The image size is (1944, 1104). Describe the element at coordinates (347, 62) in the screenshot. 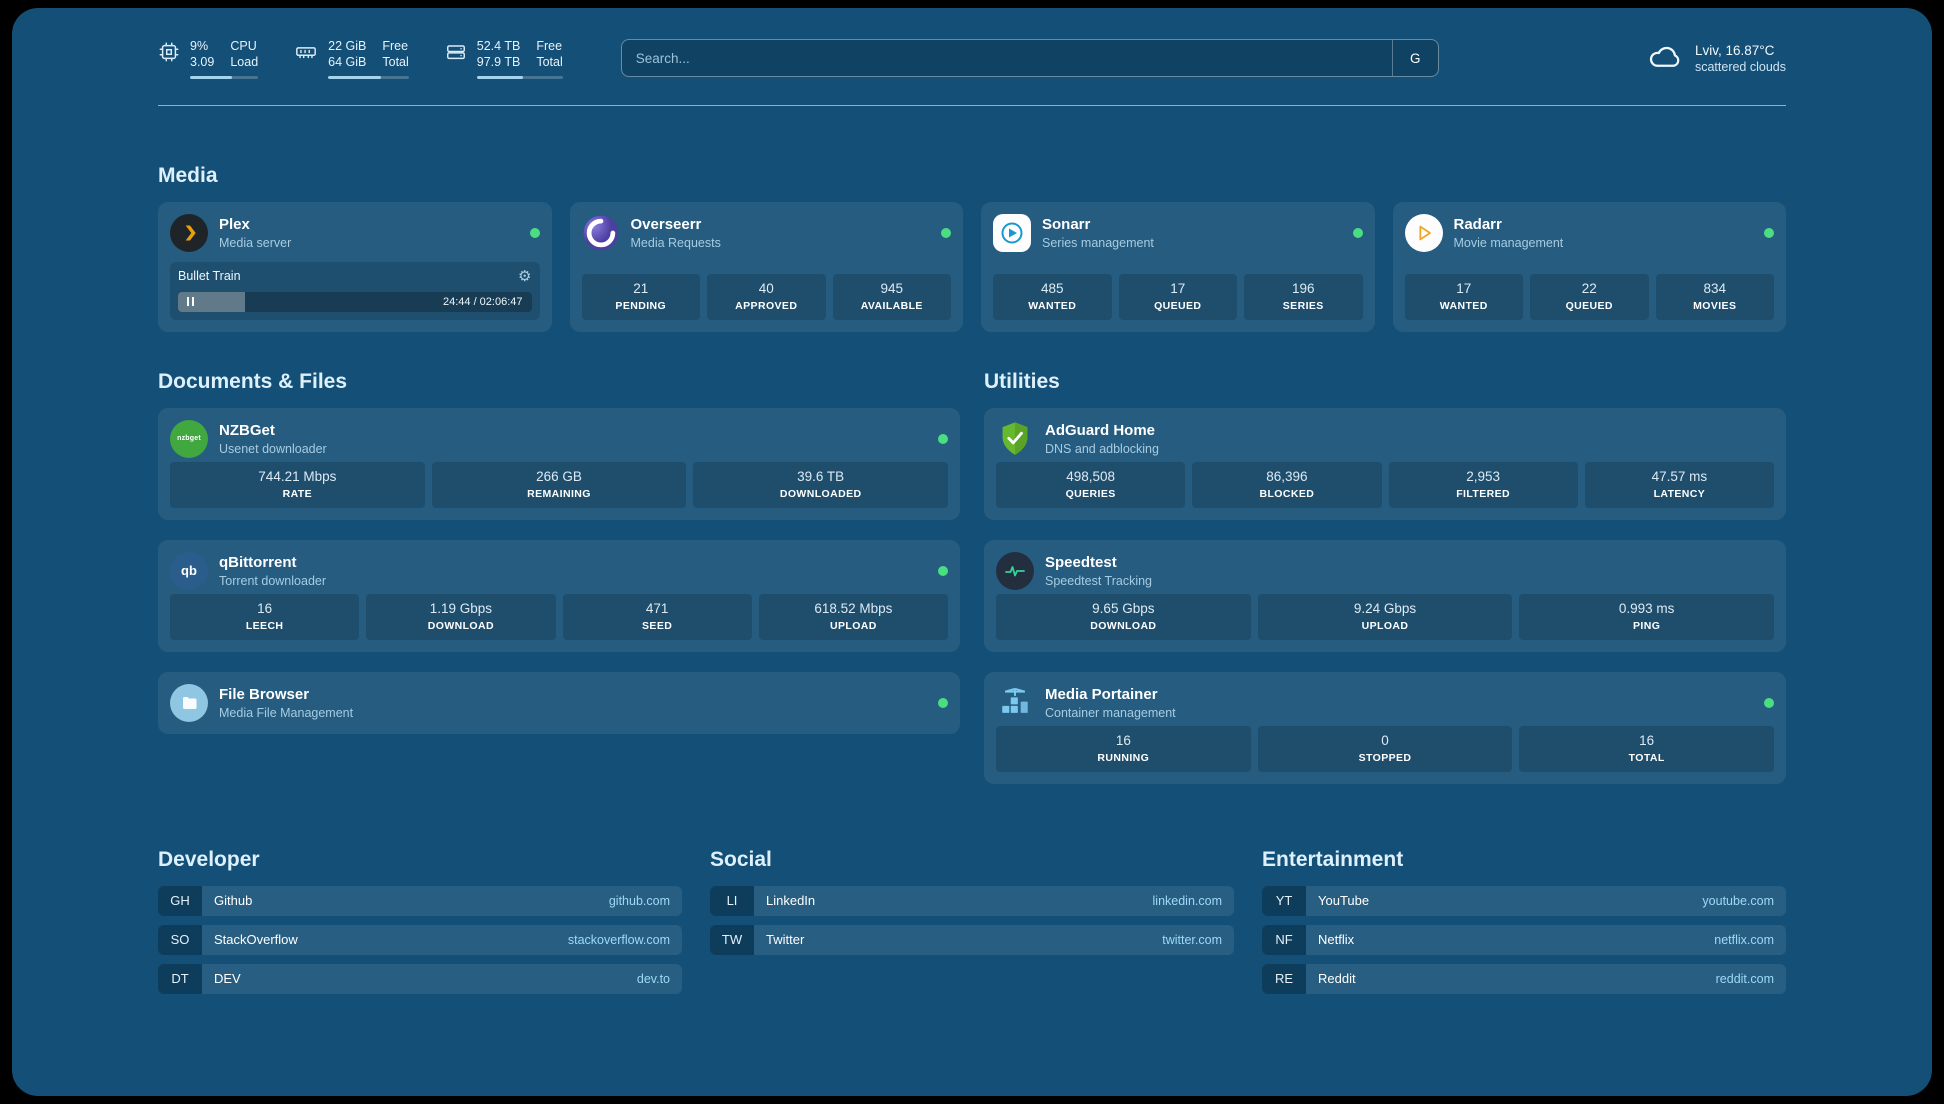

I see `memory-total-value: 64 GiB` at that location.